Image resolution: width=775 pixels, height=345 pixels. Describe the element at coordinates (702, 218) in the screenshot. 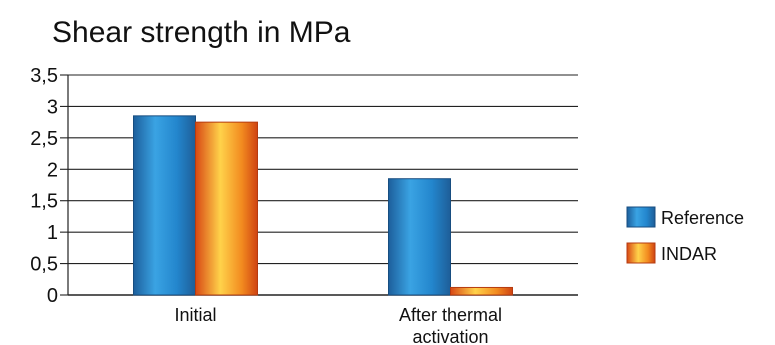

I see `legend-label-reference: Reference` at that location.